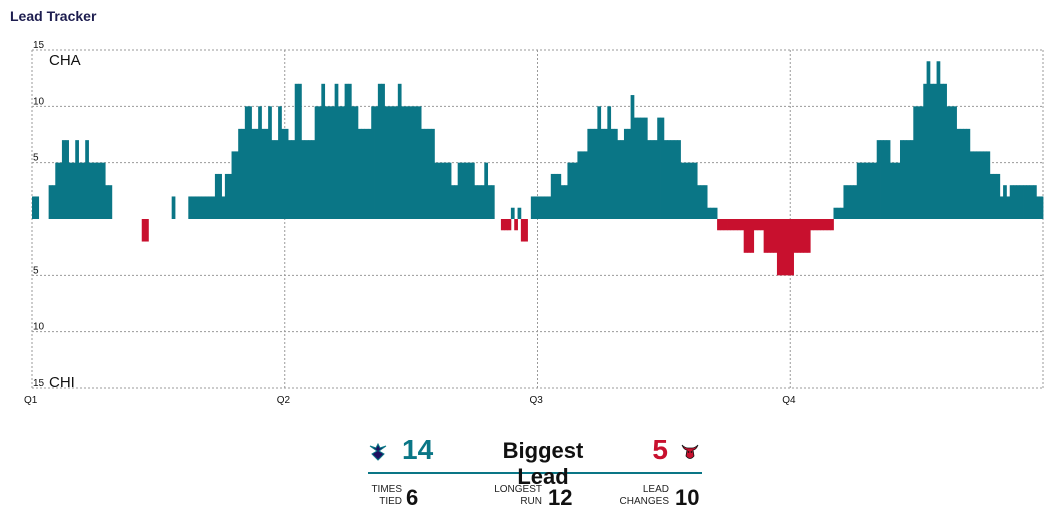 This screenshot has width=1060, height=517. Describe the element at coordinates (284, 400) in the screenshot. I see `quarter-label: Q2` at that location.